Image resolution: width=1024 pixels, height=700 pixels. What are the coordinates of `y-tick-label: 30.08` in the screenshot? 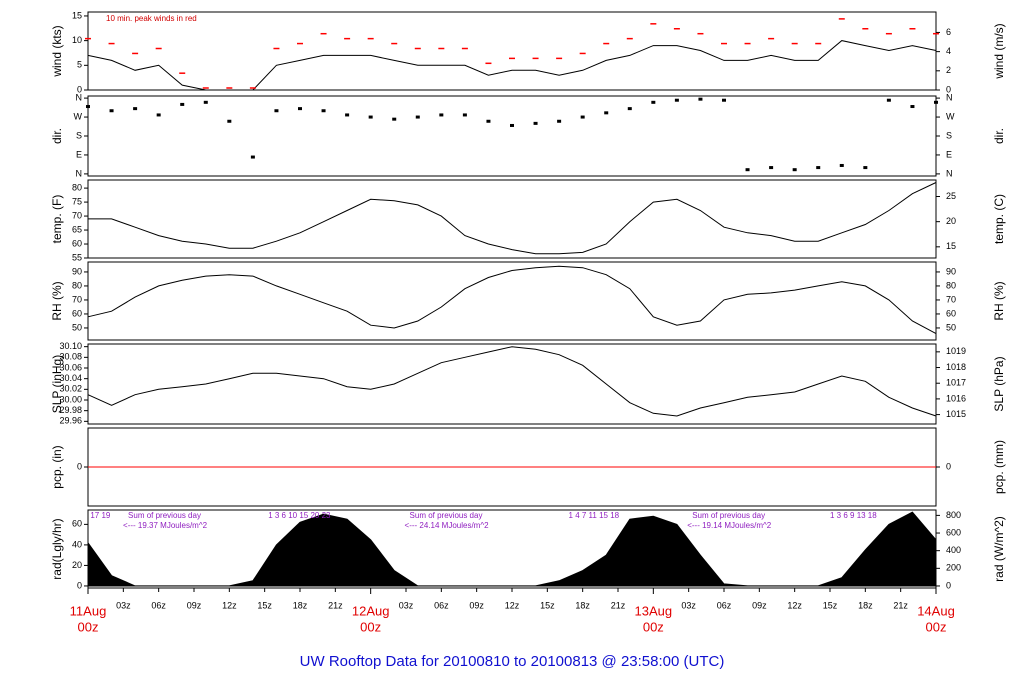 It's located at (70, 357).